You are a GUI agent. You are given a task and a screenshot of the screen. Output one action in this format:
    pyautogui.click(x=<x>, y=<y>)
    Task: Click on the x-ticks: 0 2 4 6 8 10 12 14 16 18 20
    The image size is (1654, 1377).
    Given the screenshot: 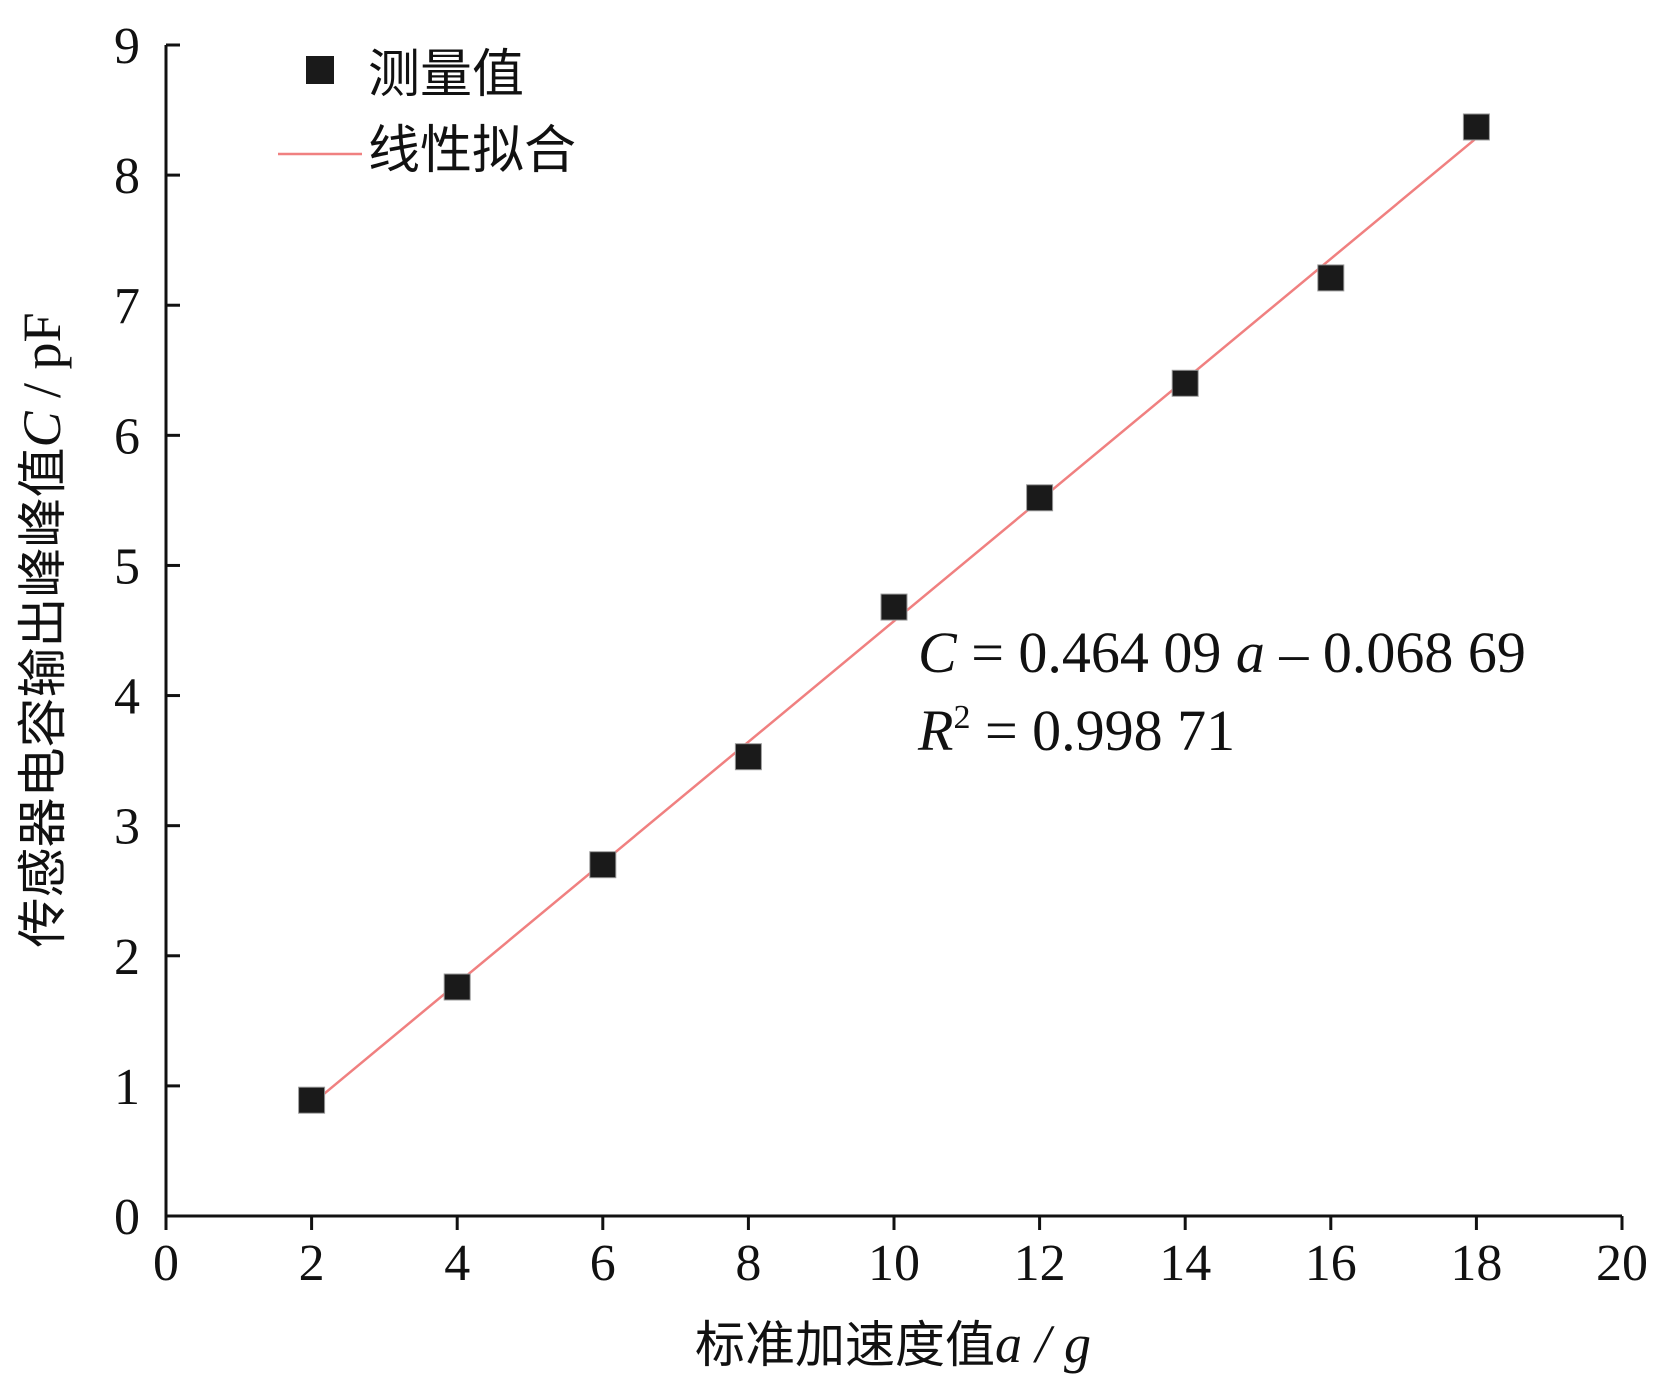 What is the action you would take?
    pyautogui.click(x=900, y=1254)
    